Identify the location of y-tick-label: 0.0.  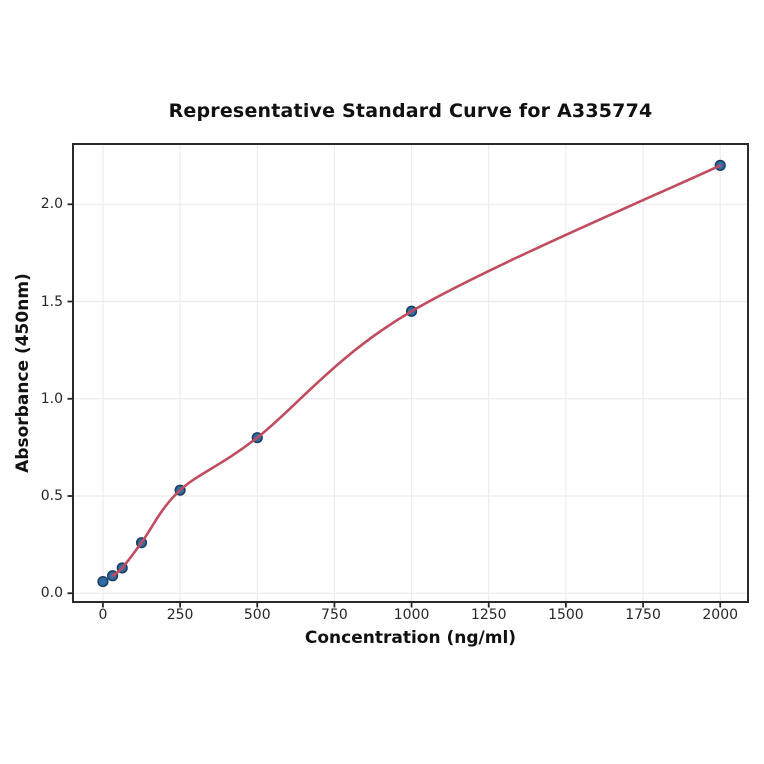
(51, 593).